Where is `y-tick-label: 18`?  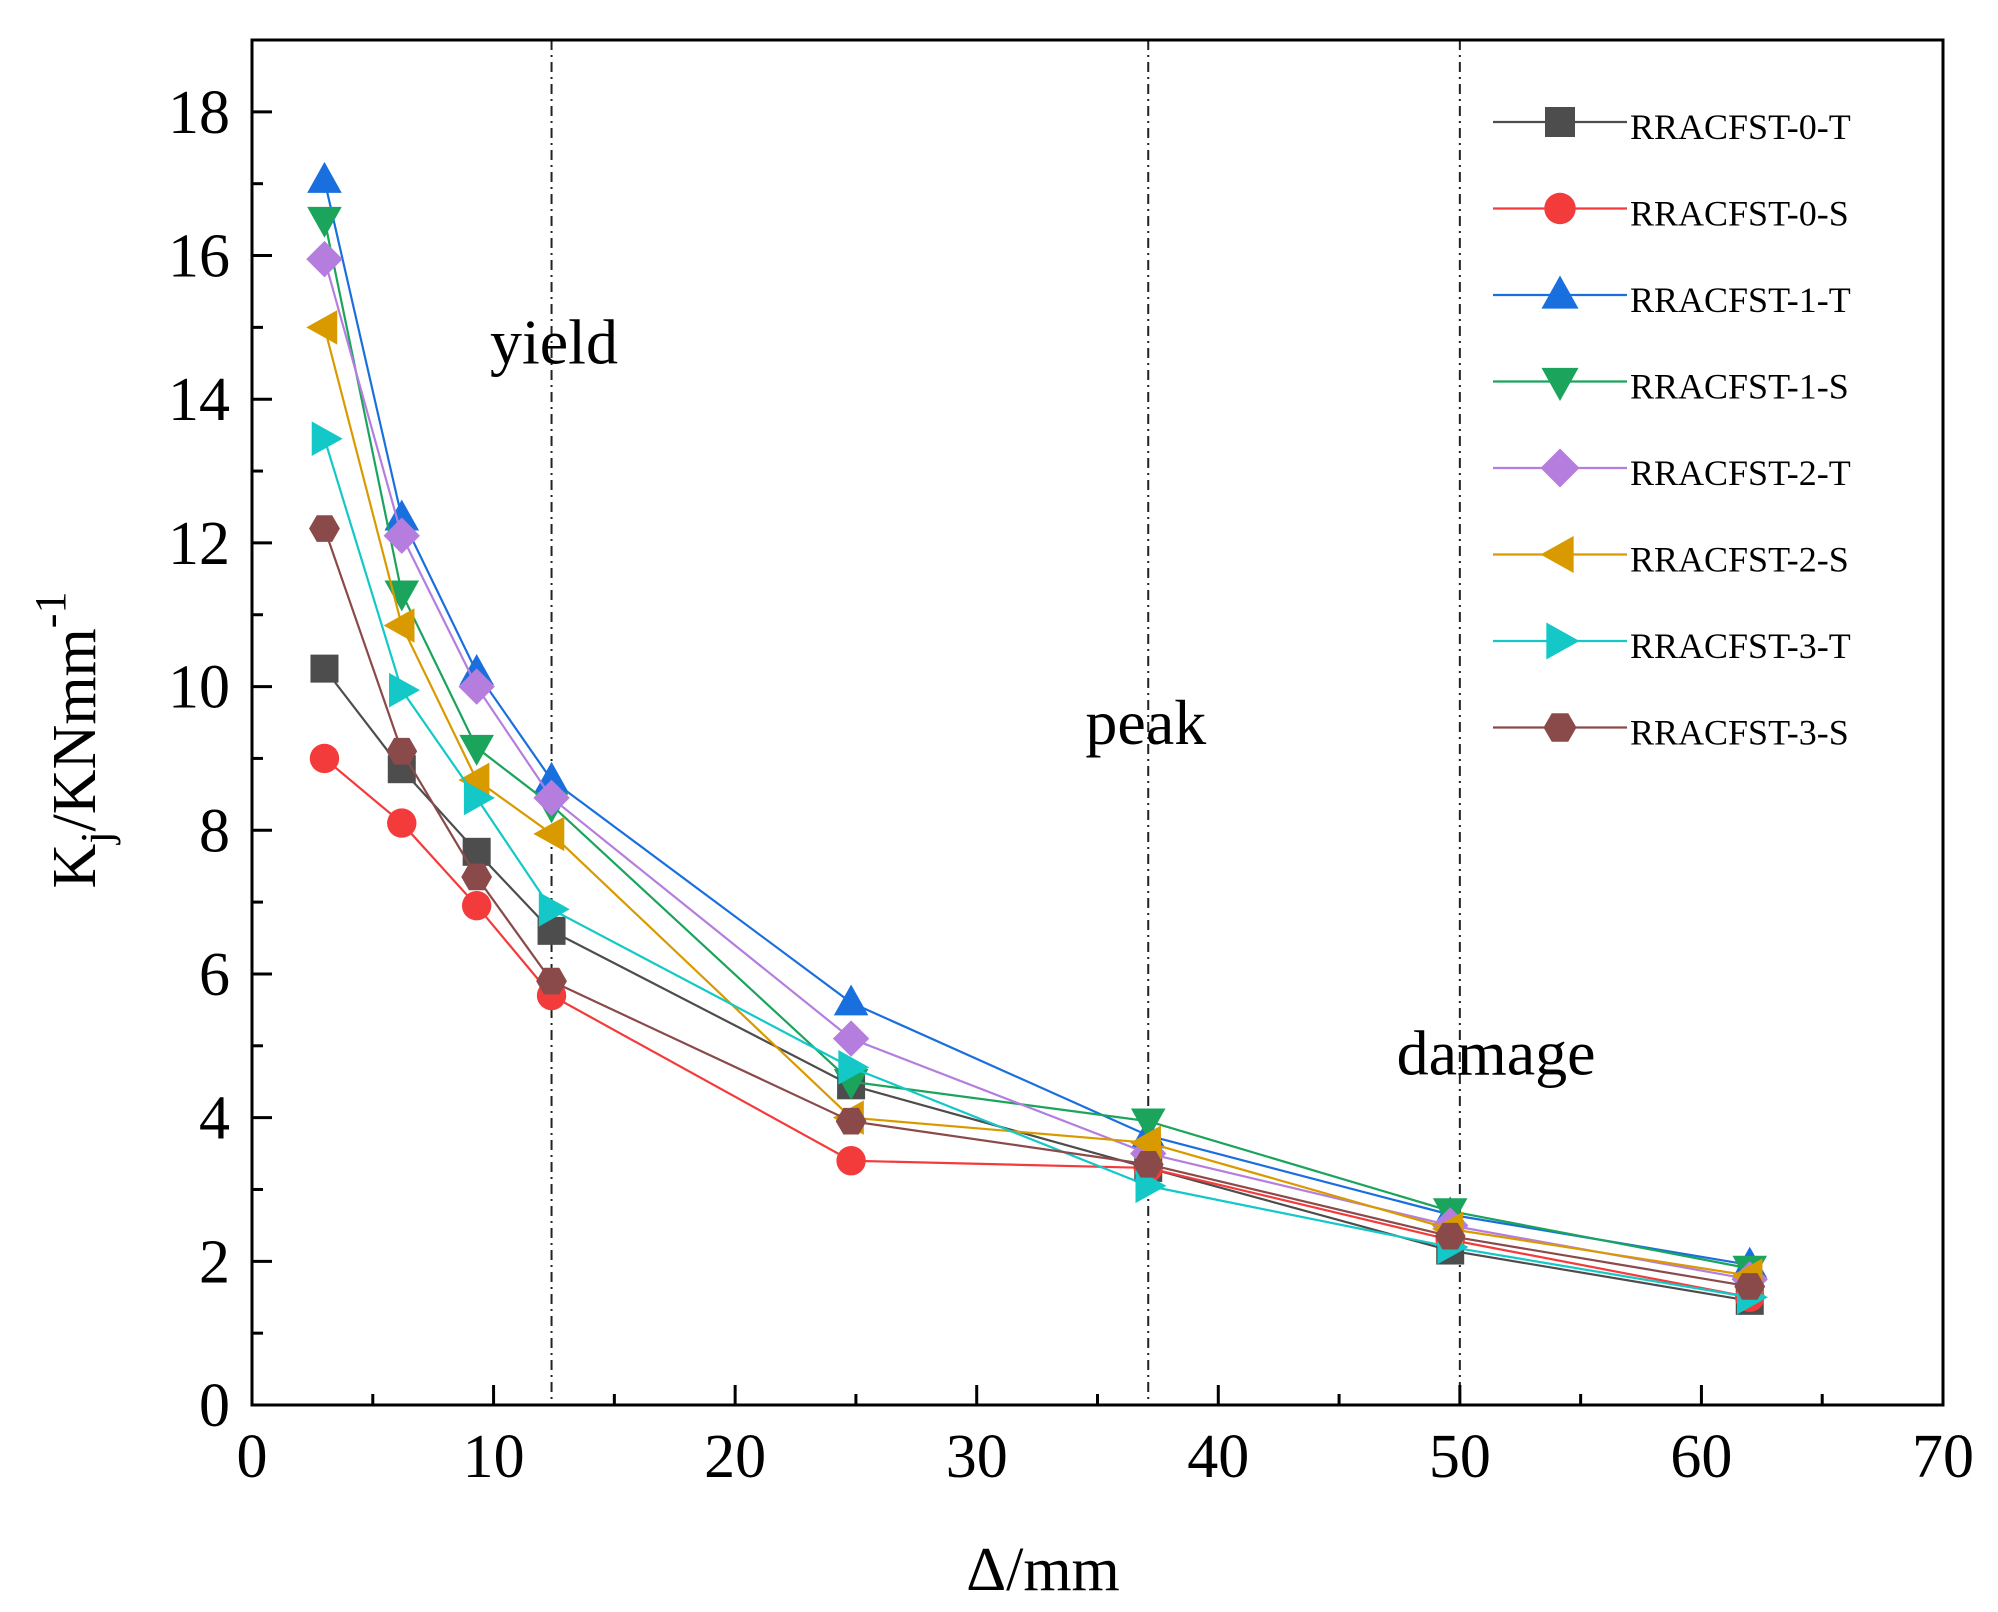 y-tick-label: 18 is located at coordinates (199, 113).